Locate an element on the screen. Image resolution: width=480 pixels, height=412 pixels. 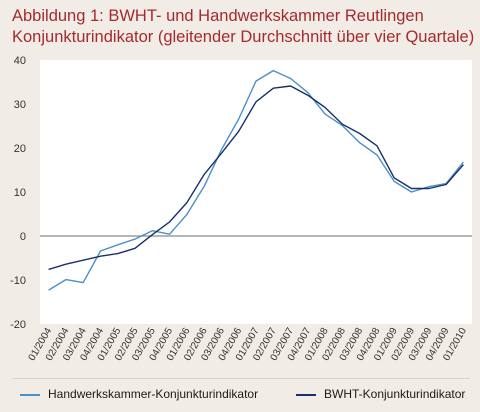
y-tick-label: 0 is located at coordinates (23, 237).